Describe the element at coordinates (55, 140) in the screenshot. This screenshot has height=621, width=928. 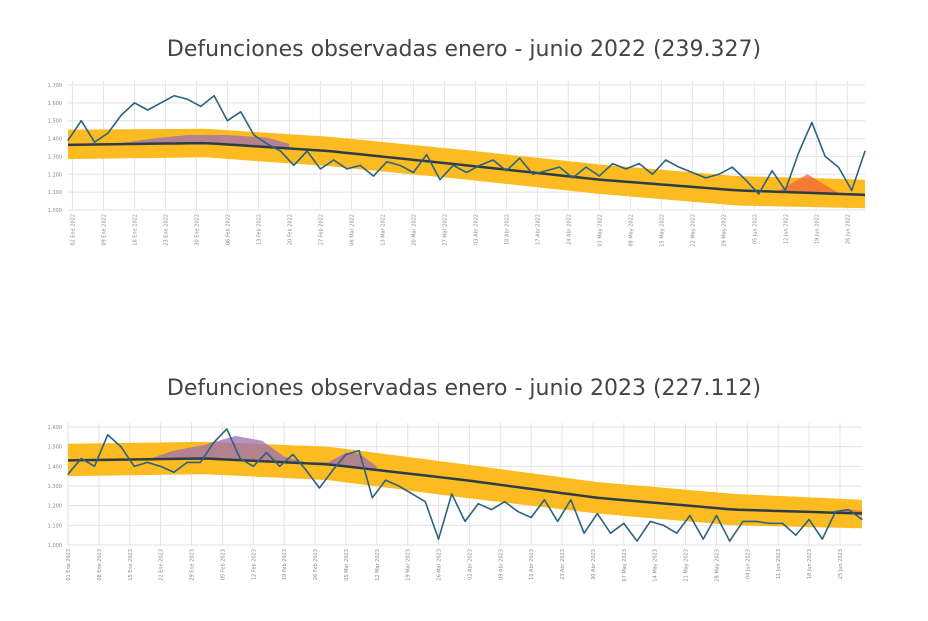
I see `y-tick-label: 1.400` at that location.